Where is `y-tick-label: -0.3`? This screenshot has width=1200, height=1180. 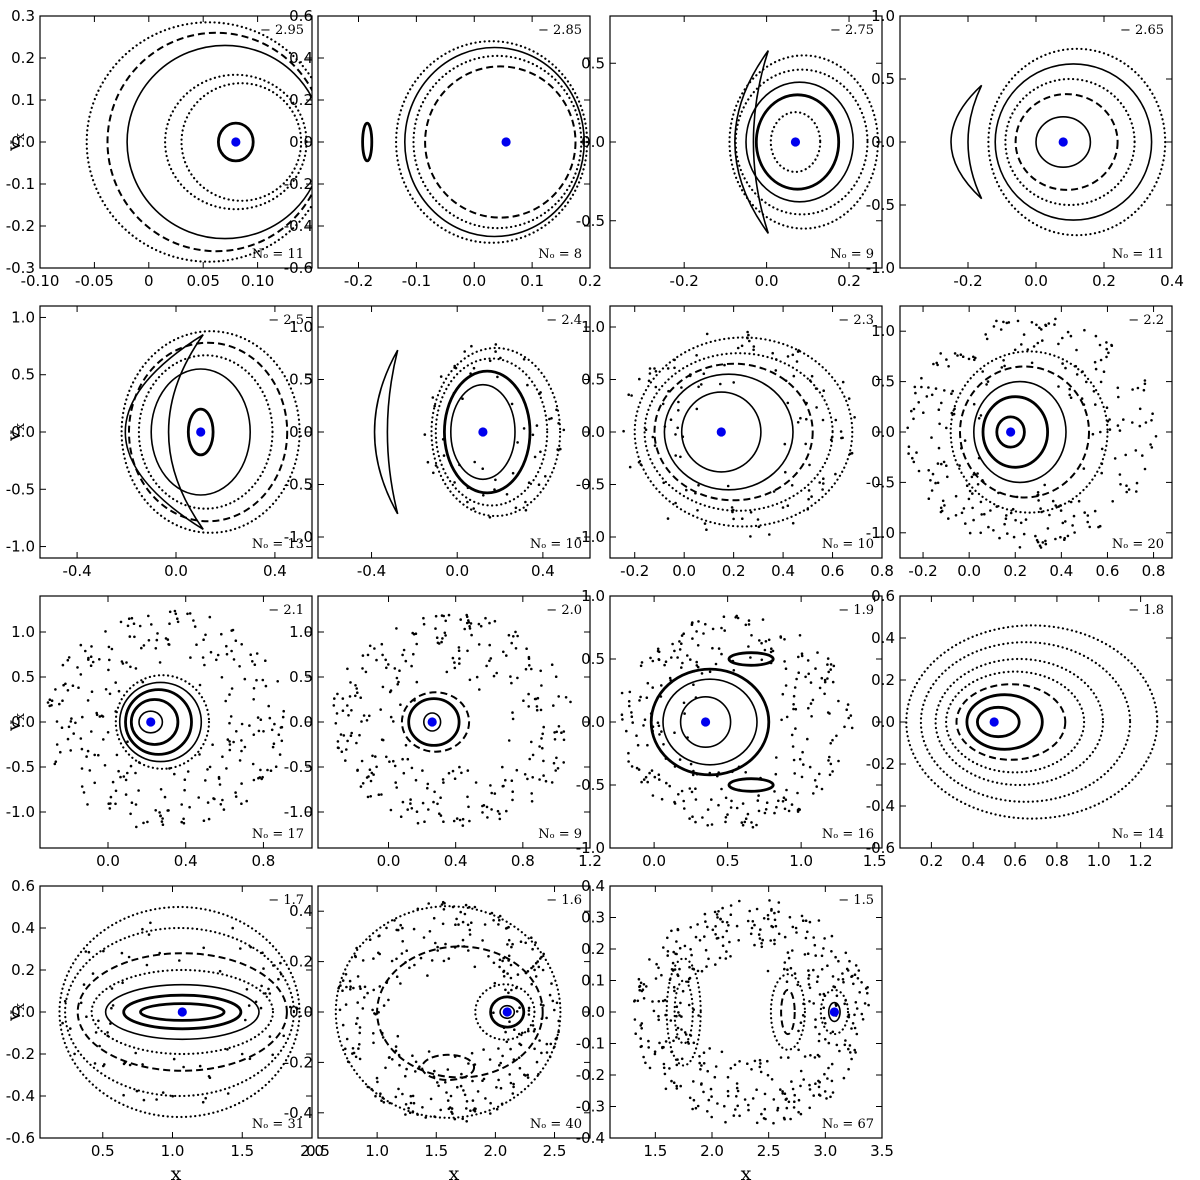 y-tick-label: -0.3 is located at coordinates (590, 1107).